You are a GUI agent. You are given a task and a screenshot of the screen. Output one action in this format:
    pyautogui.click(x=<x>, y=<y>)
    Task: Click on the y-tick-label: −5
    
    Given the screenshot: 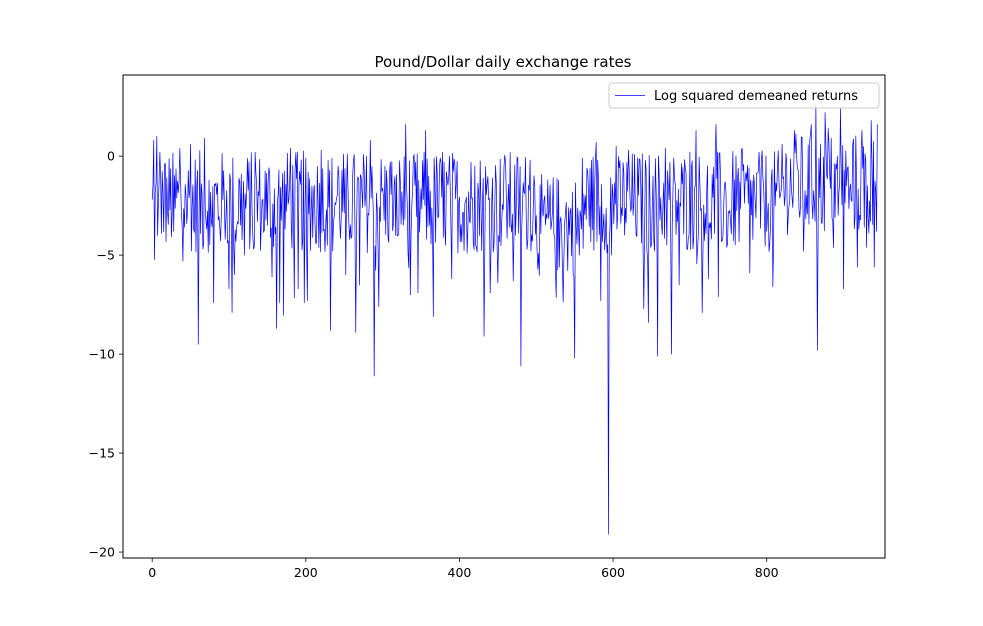 What is the action you would take?
    pyautogui.click(x=106, y=255)
    